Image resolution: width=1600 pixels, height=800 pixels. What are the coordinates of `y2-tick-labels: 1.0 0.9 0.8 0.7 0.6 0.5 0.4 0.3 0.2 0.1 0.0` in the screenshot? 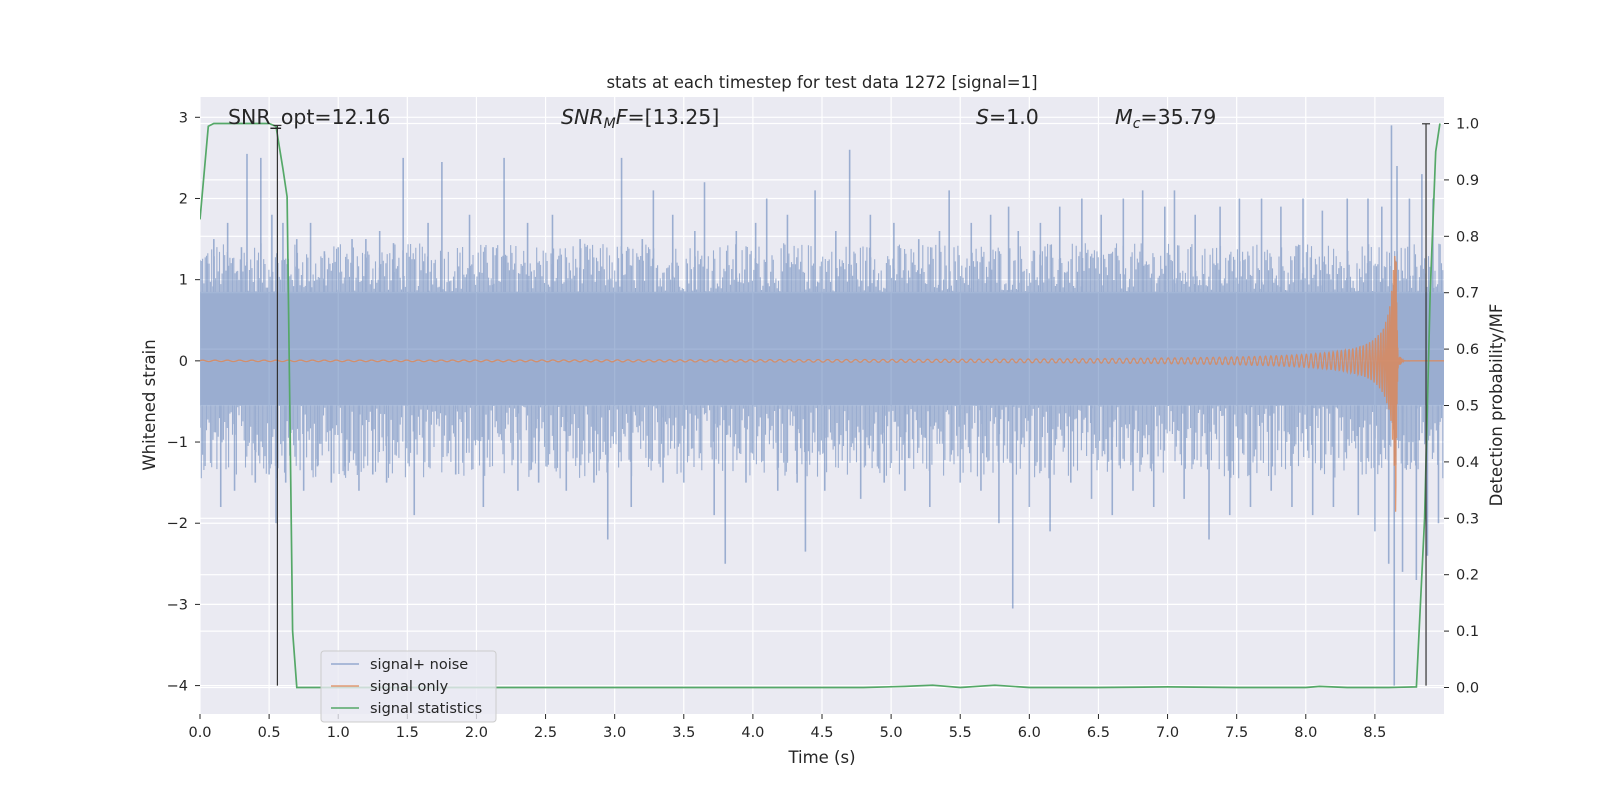 It's located at (1461, 406).